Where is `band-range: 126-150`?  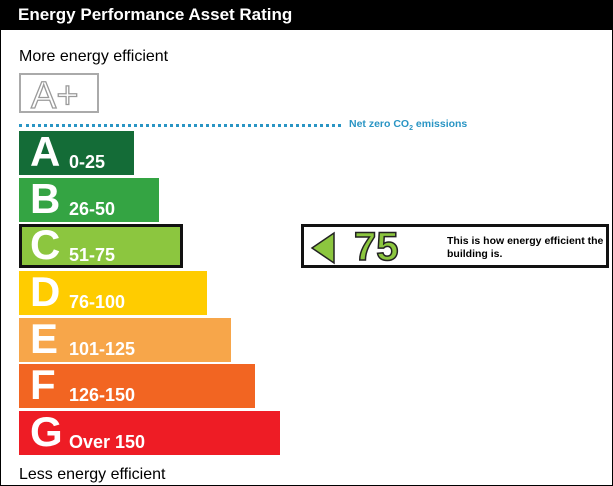 band-range: 126-150 is located at coordinates (102, 395).